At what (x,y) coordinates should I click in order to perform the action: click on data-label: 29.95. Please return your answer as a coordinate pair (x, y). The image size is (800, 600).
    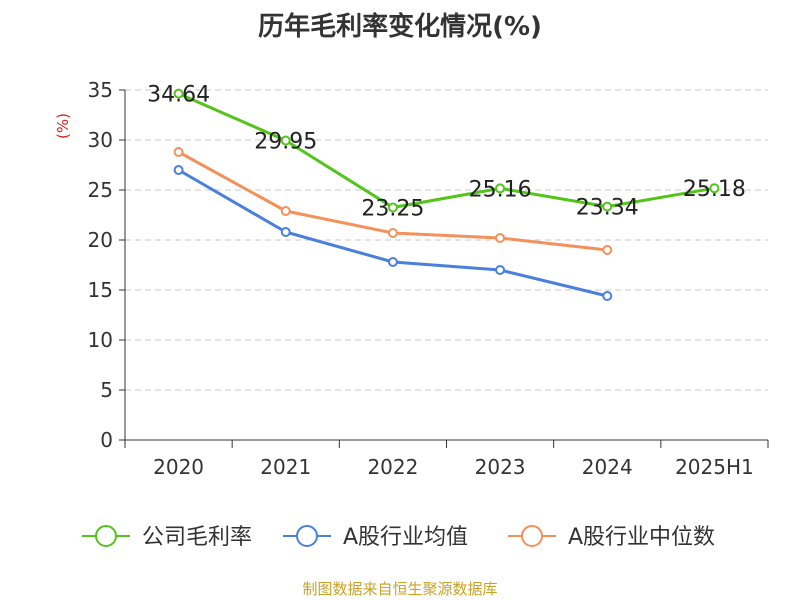
    Looking at the image, I should click on (285, 142).